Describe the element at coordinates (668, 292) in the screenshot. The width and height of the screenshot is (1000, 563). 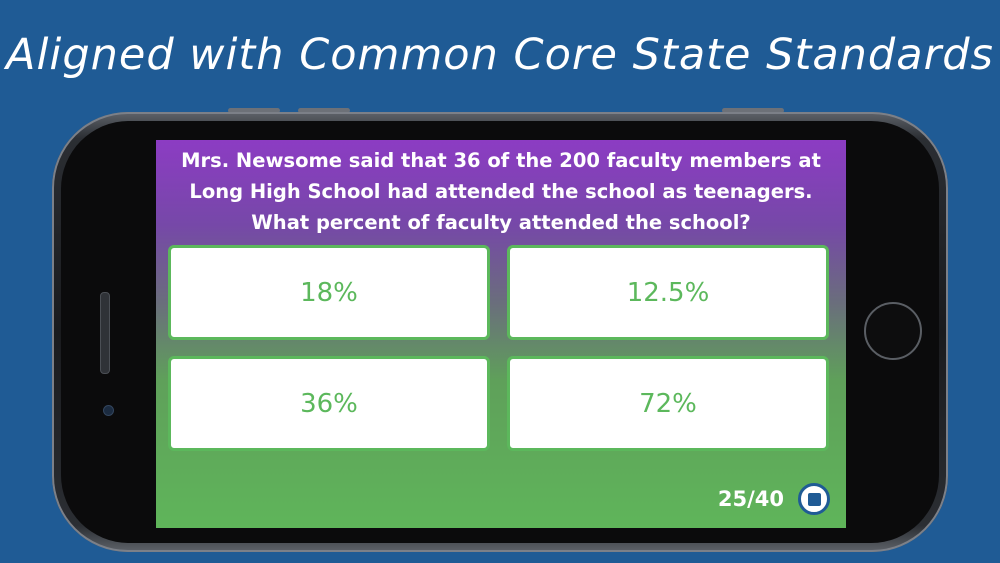
I see `answer-option-2: 12.5%` at that location.